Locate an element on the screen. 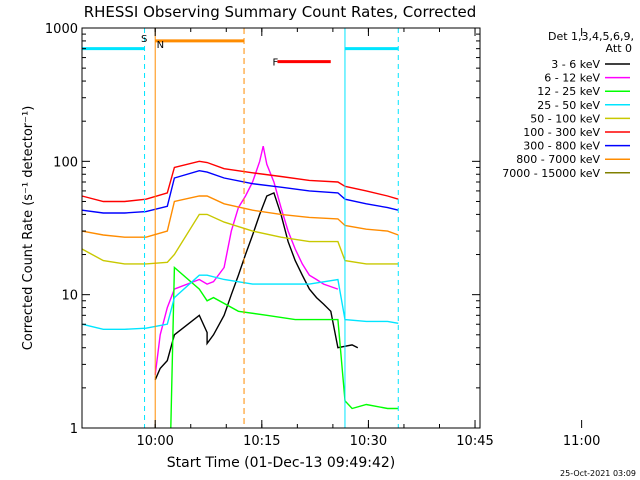  y-axis-label: Corrected Count Rate (s⁻¹ detector⁻¹) is located at coordinates (28, 228).